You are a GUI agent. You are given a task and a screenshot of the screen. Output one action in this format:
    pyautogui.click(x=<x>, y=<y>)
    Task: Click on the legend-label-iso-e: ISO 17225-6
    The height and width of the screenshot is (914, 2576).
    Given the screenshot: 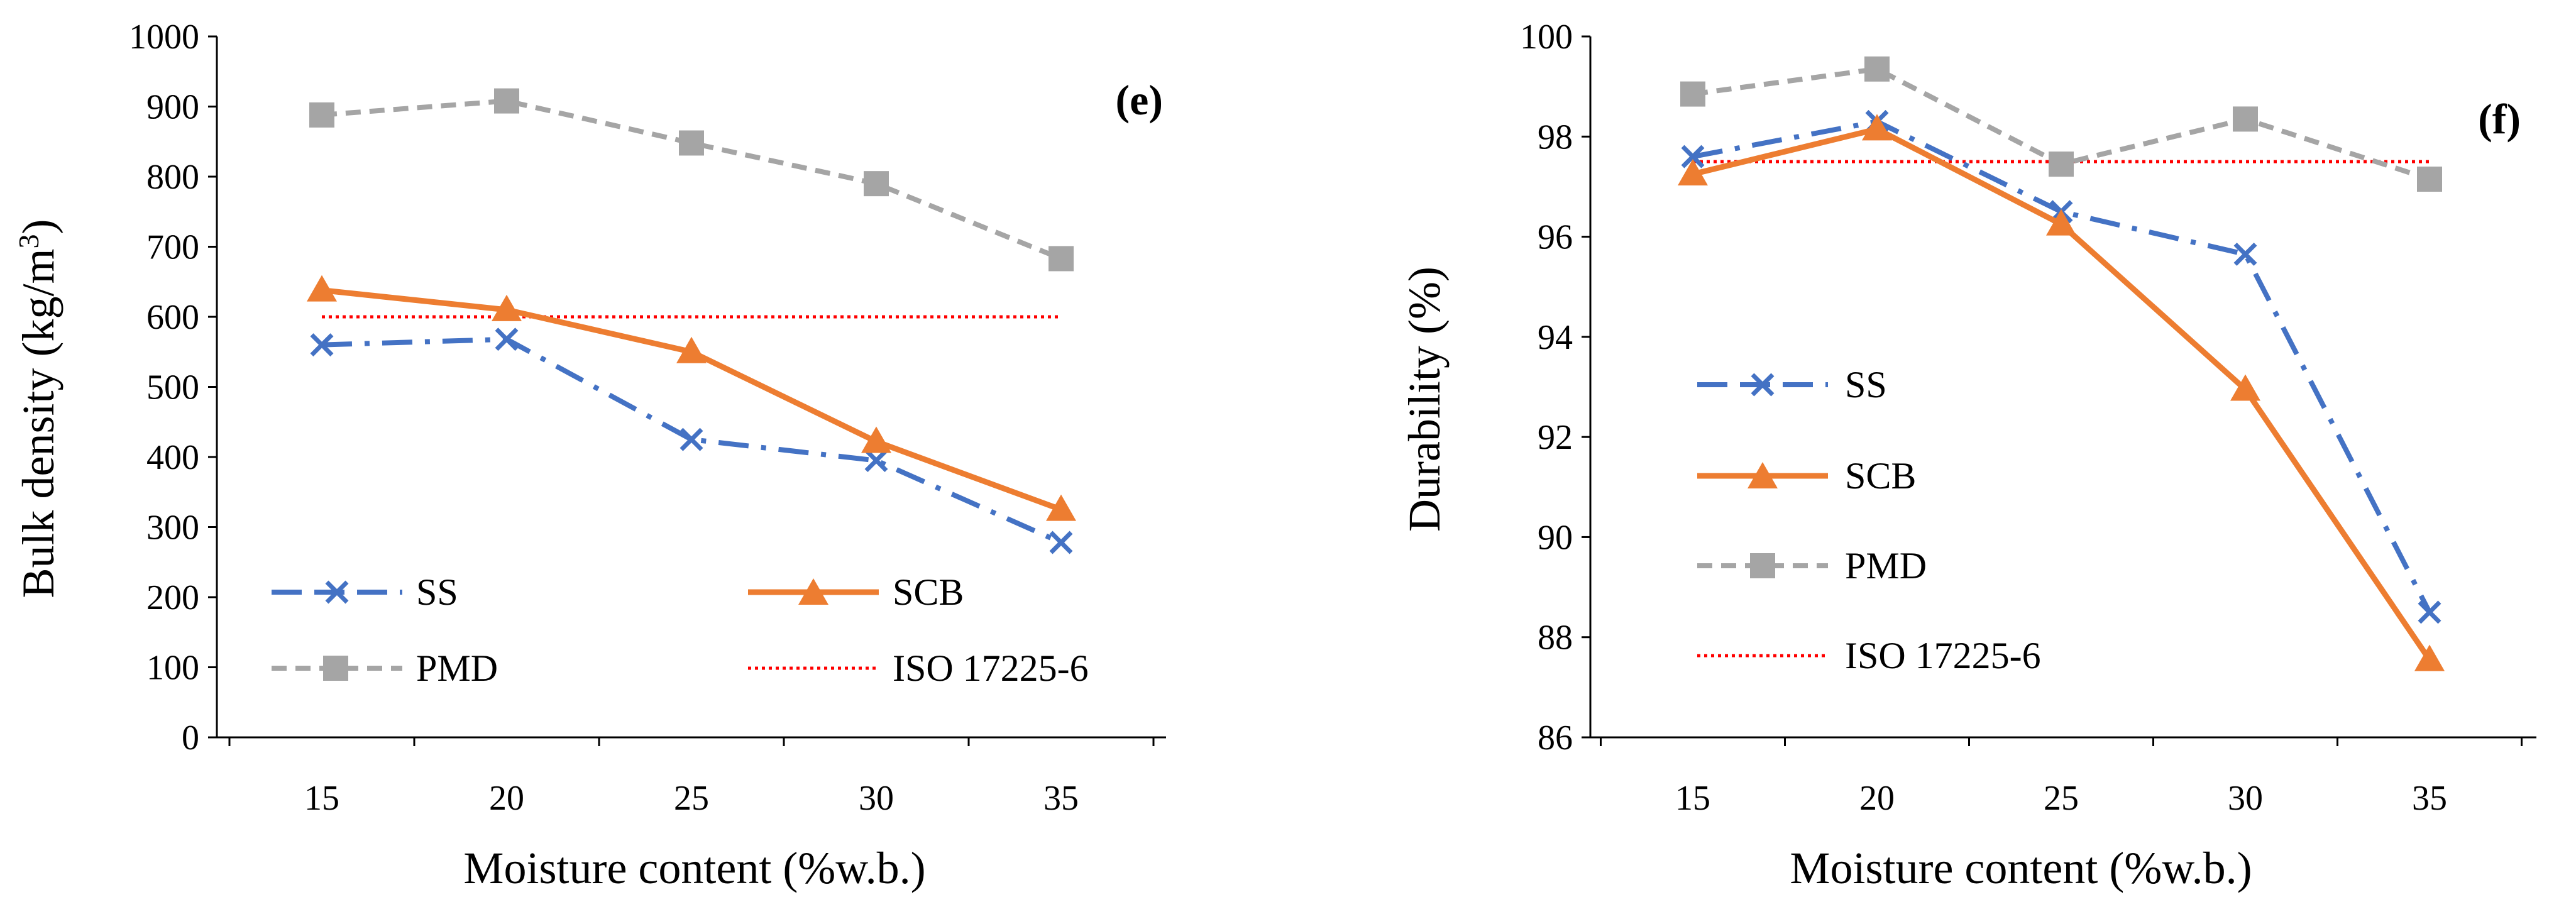 What is the action you would take?
    pyautogui.click(x=991, y=668)
    